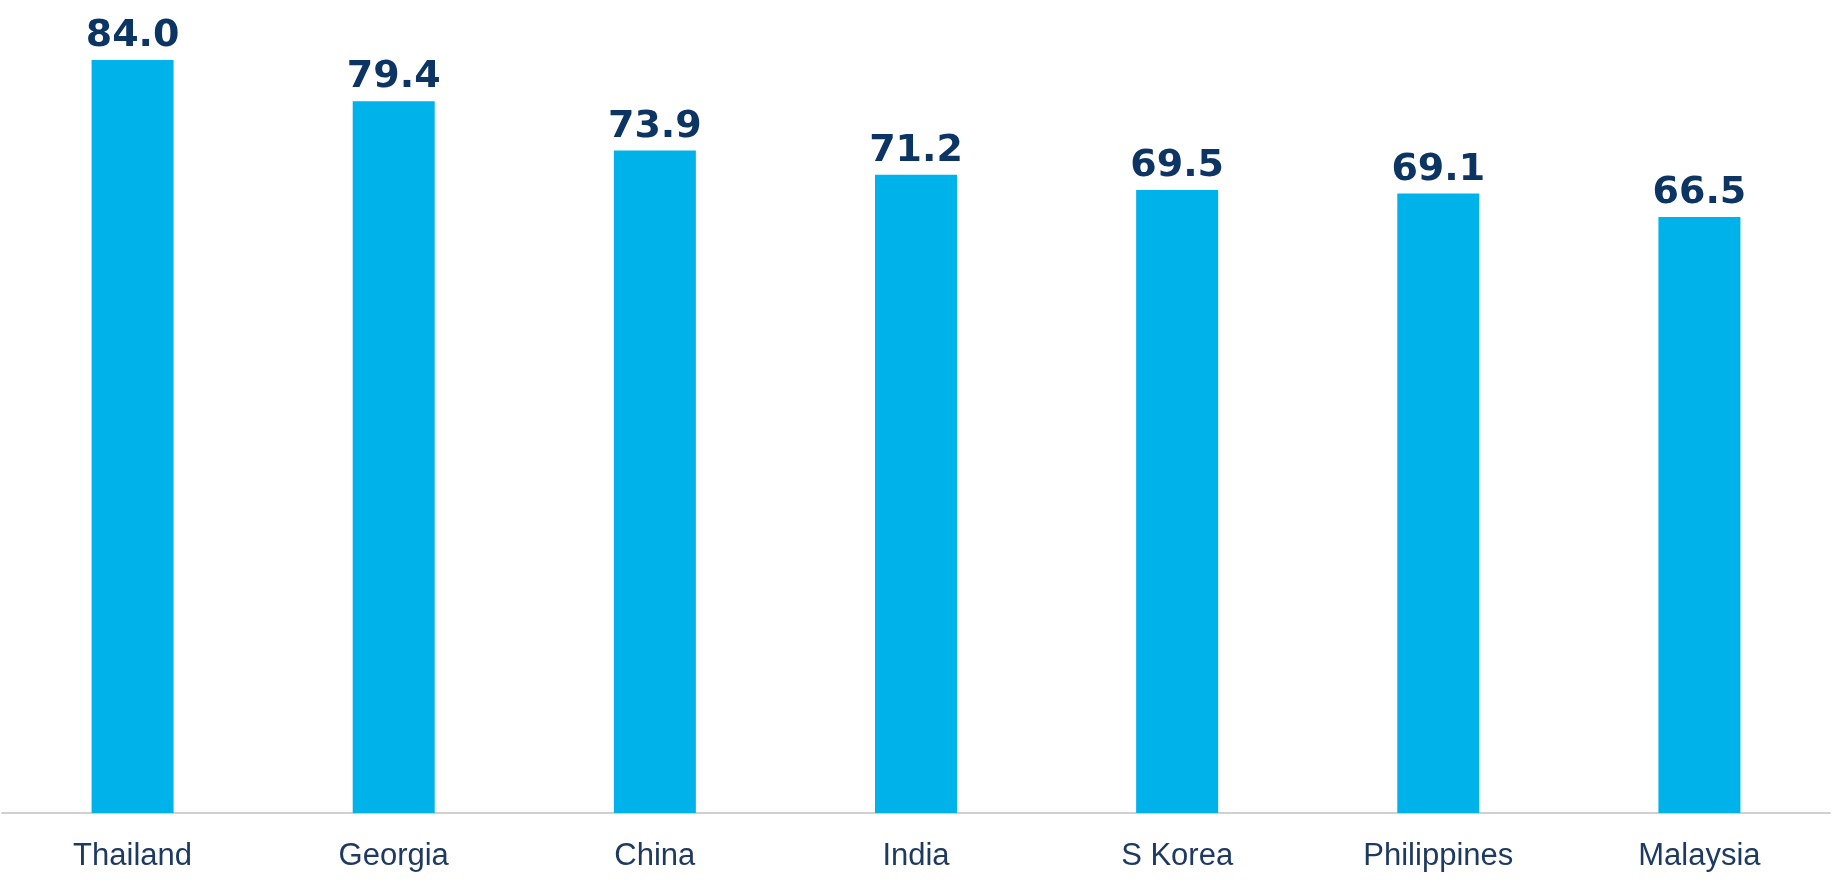 The width and height of the screenshot is (1832, 883). Describe the element at coordinates (1699, 189) in the screenshot. I see `data-label: 66.5` at that location.